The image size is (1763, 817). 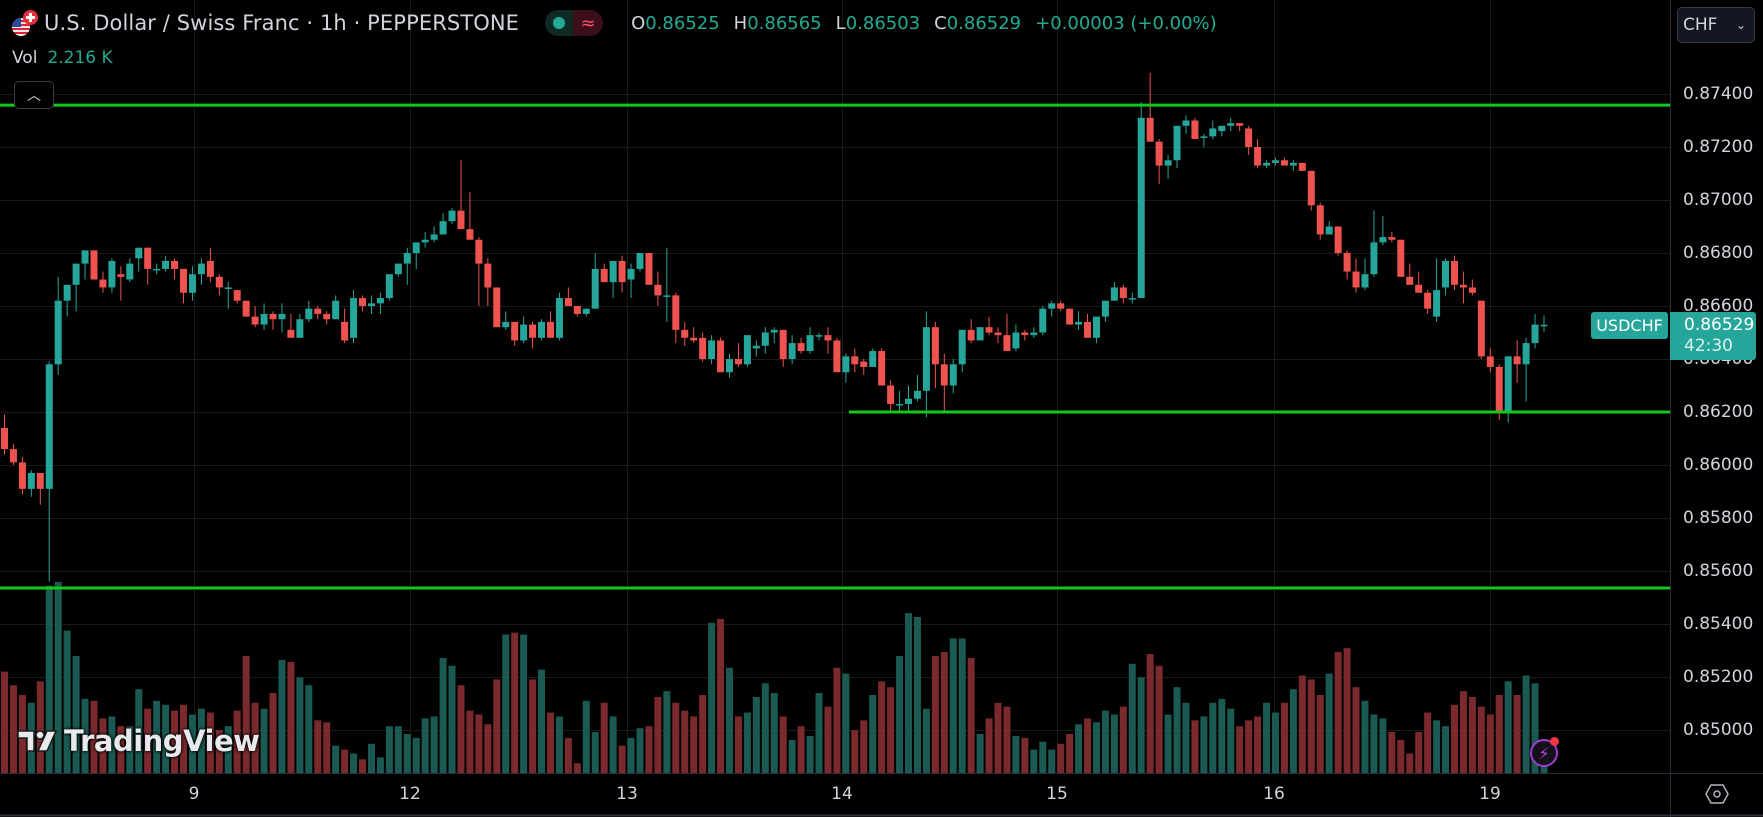 I want to click on last-price-value: 0.86529, so click(x=1719, y=325).